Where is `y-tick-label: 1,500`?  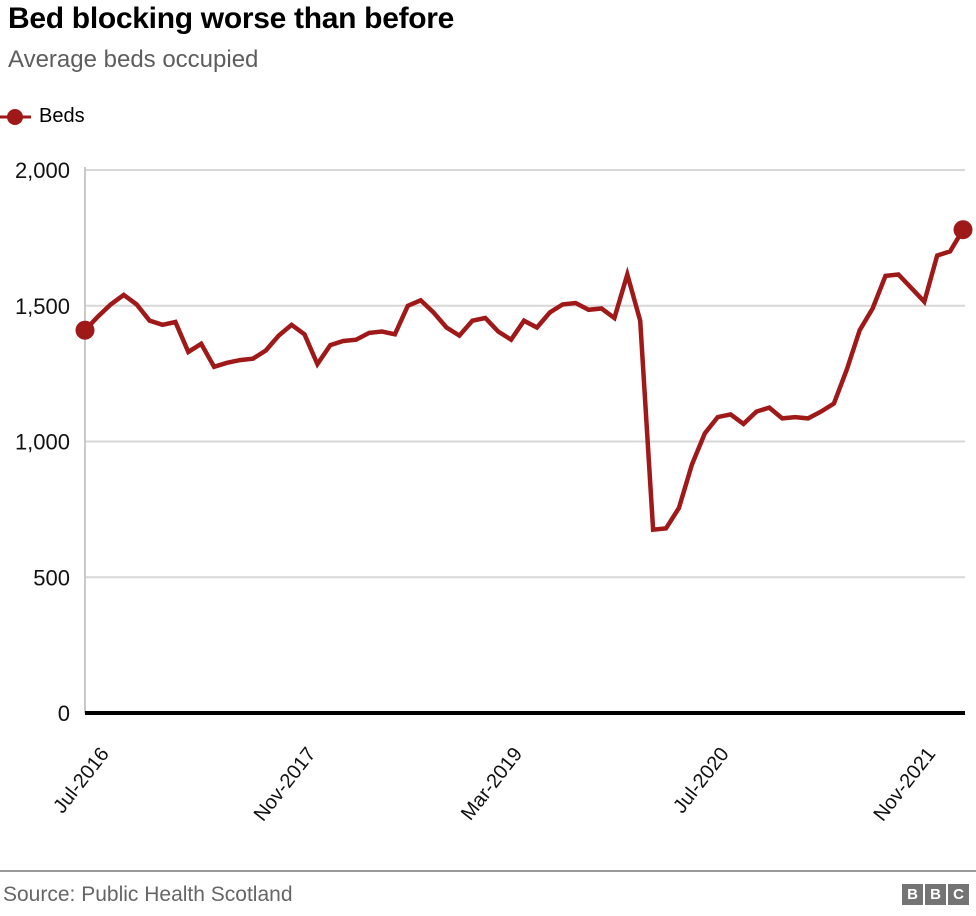
y-tick-label: 1,500 is located at coordinates (42, 306).